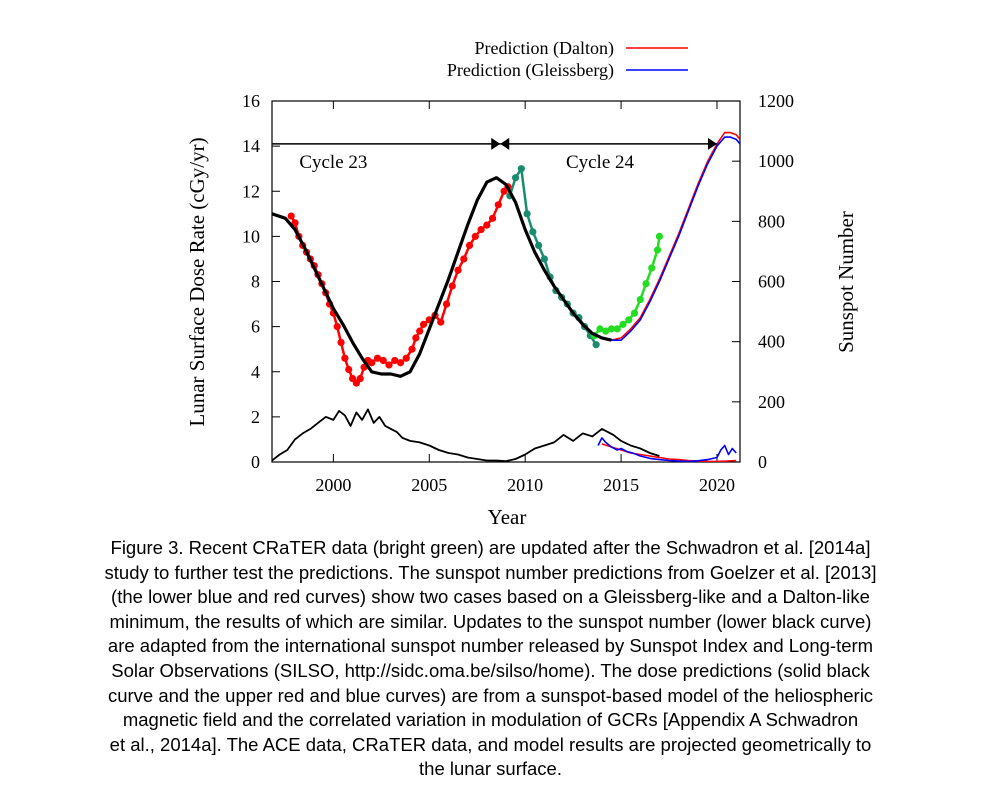 Image resolution: width=981 pixels, height=799 pixels. I want to click on y-left-tick-label: 2, so click(255, 417).